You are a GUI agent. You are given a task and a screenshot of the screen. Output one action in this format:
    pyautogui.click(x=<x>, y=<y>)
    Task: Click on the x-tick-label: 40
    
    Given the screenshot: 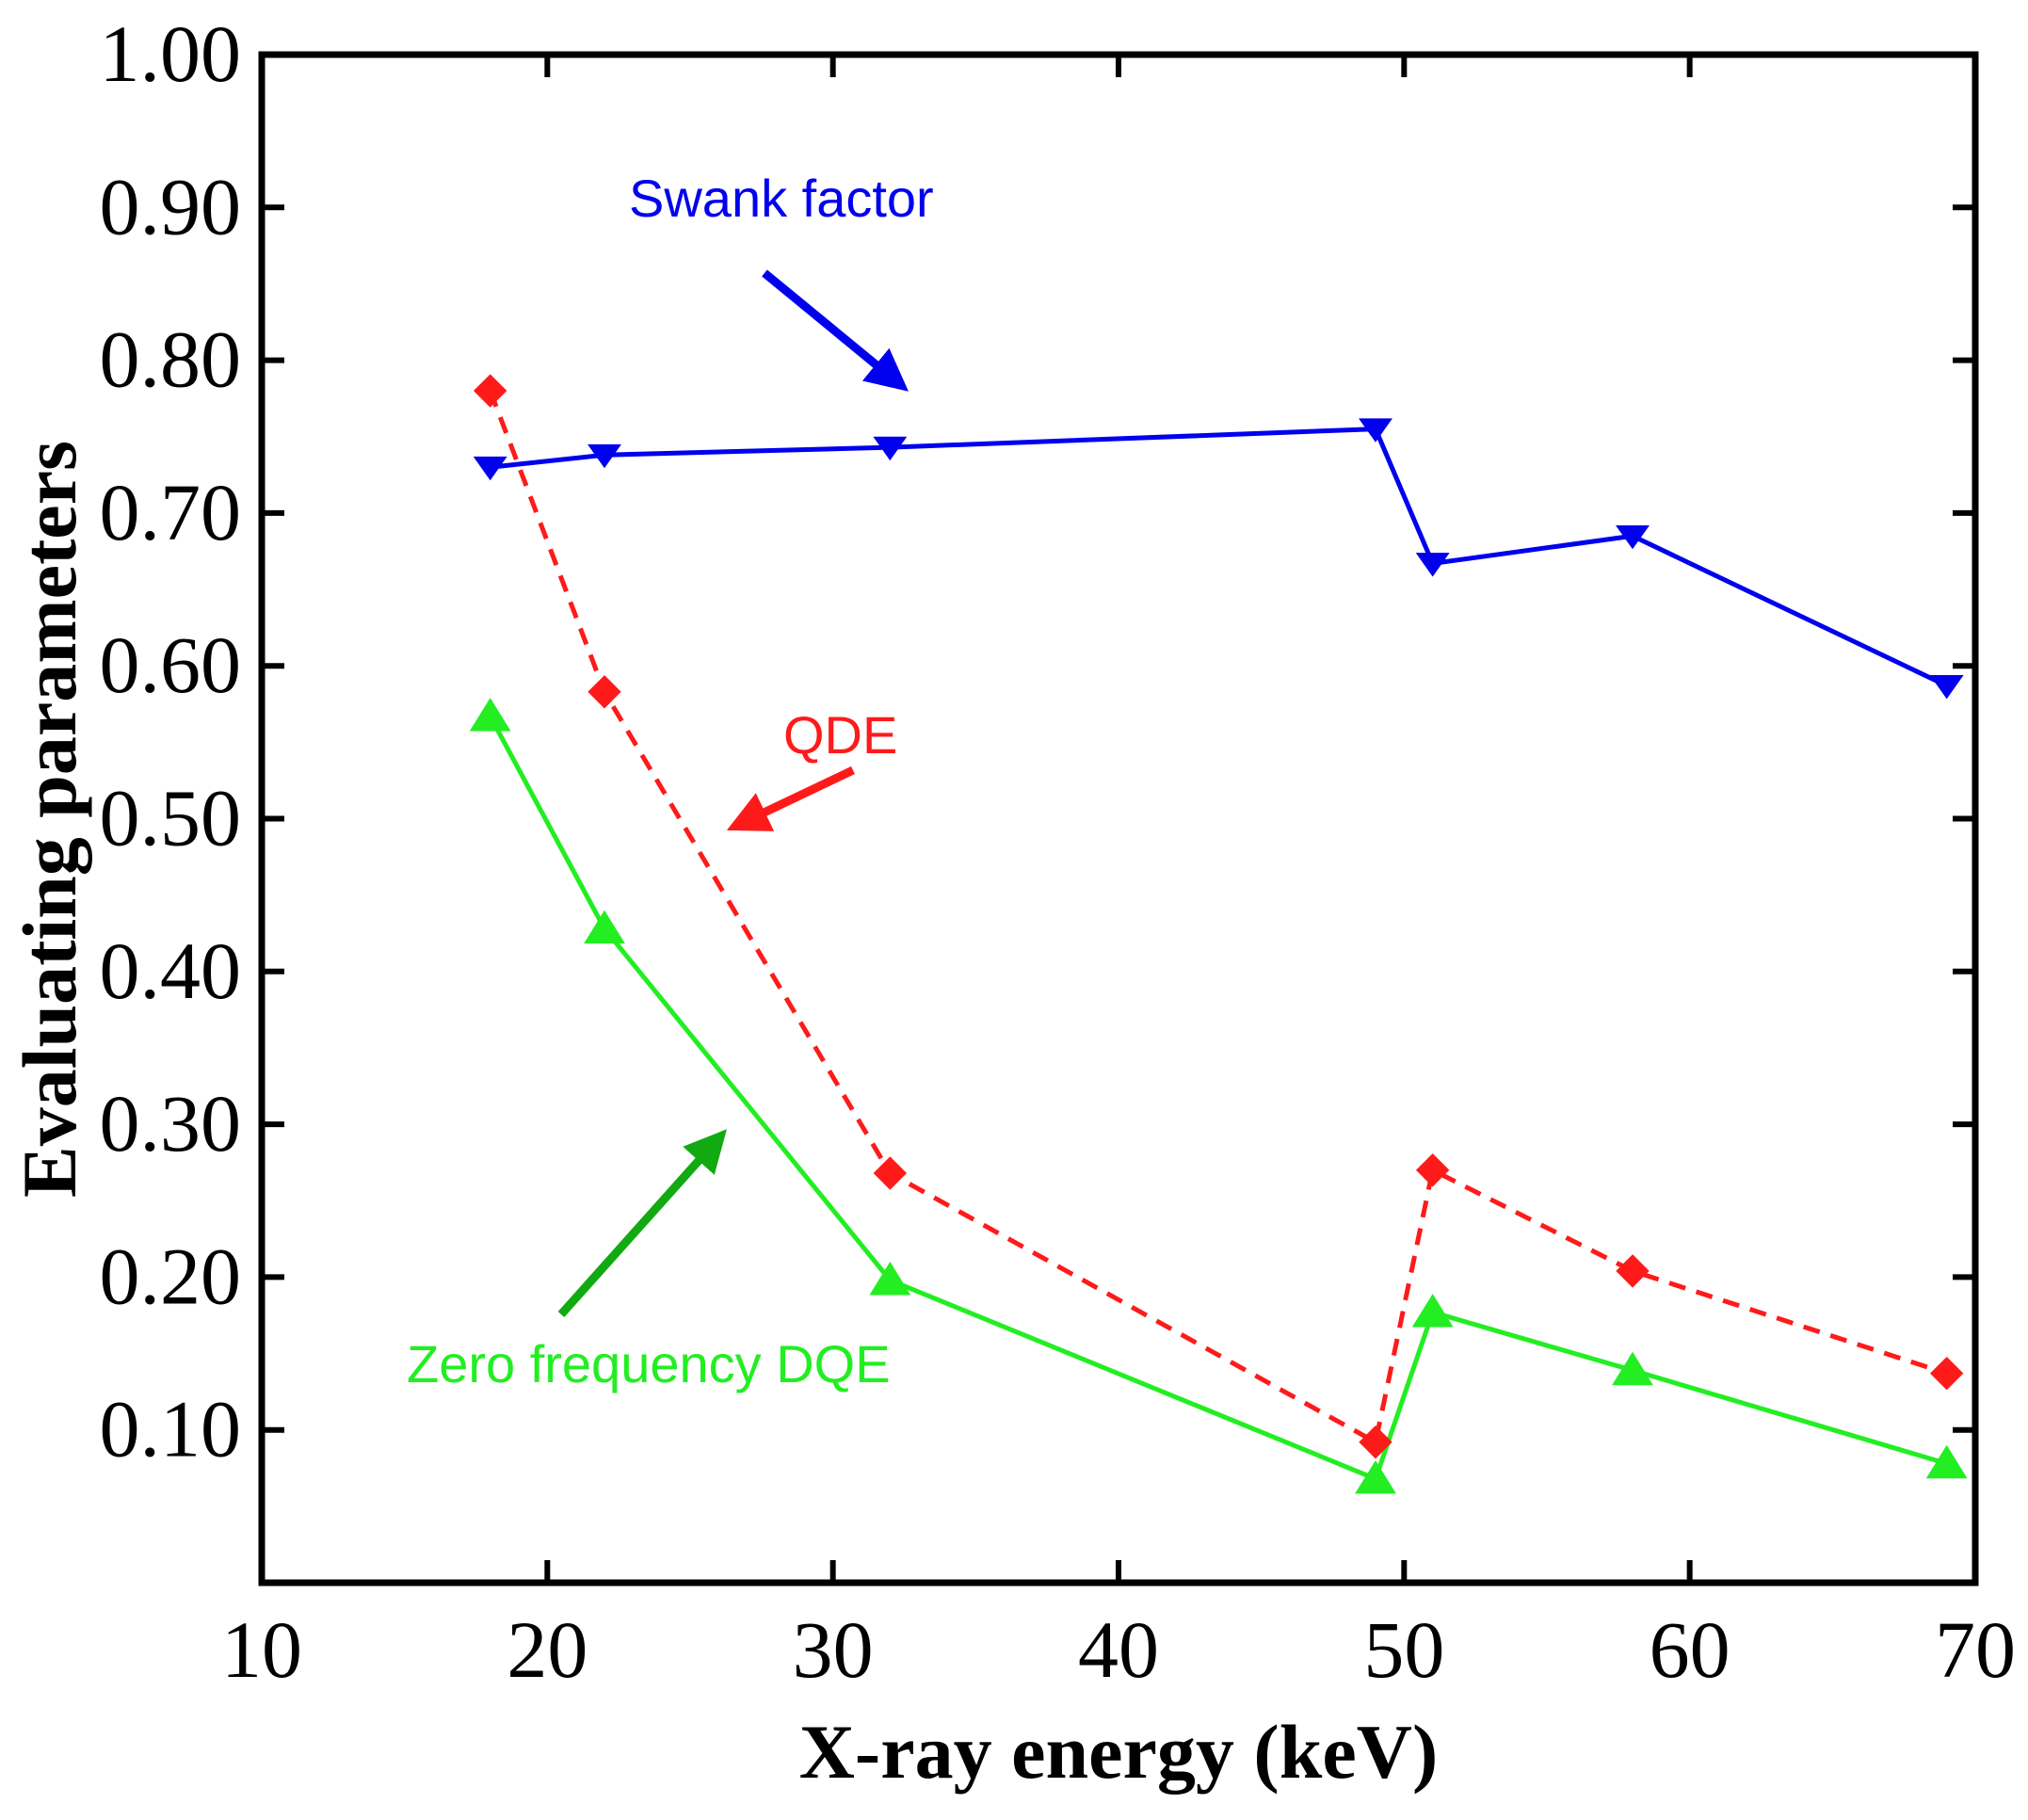 What is the action you would take?
    pyautogui.click(x=1118, y=1649)
    